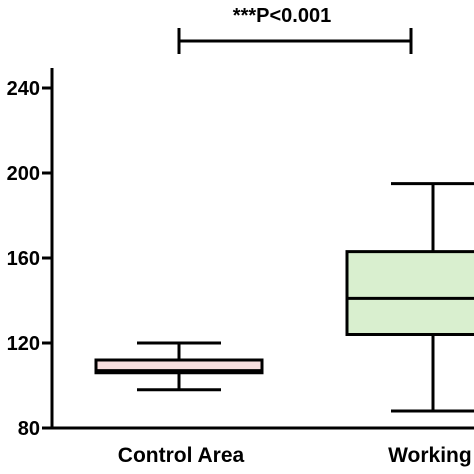  I want to click on box-iqr, so click(409, 293).